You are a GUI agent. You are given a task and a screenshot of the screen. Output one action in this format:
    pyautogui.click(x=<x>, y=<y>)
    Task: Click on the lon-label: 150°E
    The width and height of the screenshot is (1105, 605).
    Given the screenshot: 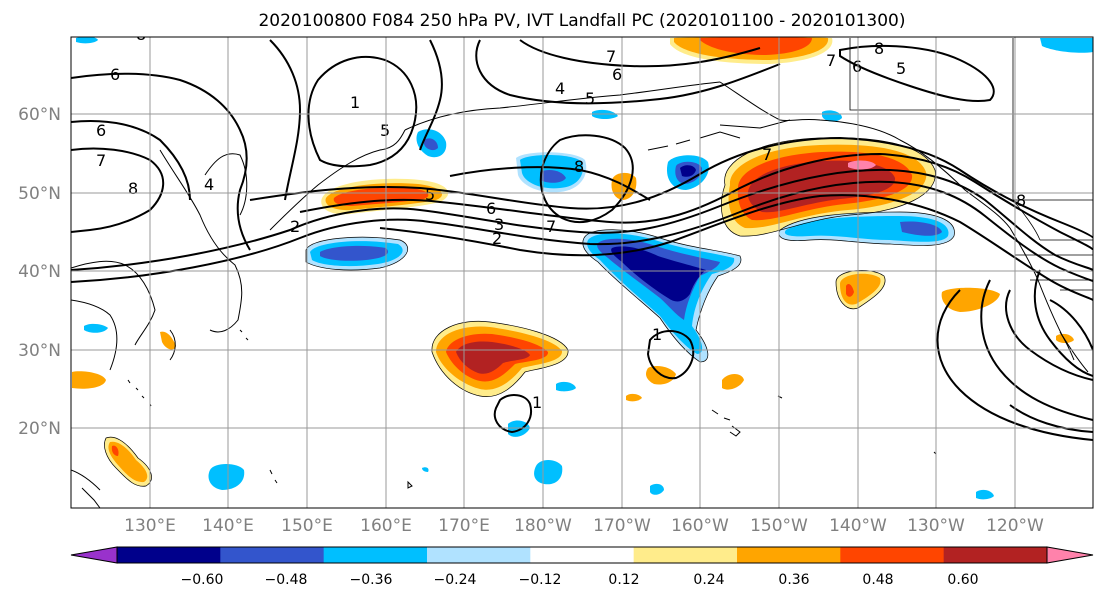 What is the action you would take?
    pyautogui.click(x=307, y=526)
    